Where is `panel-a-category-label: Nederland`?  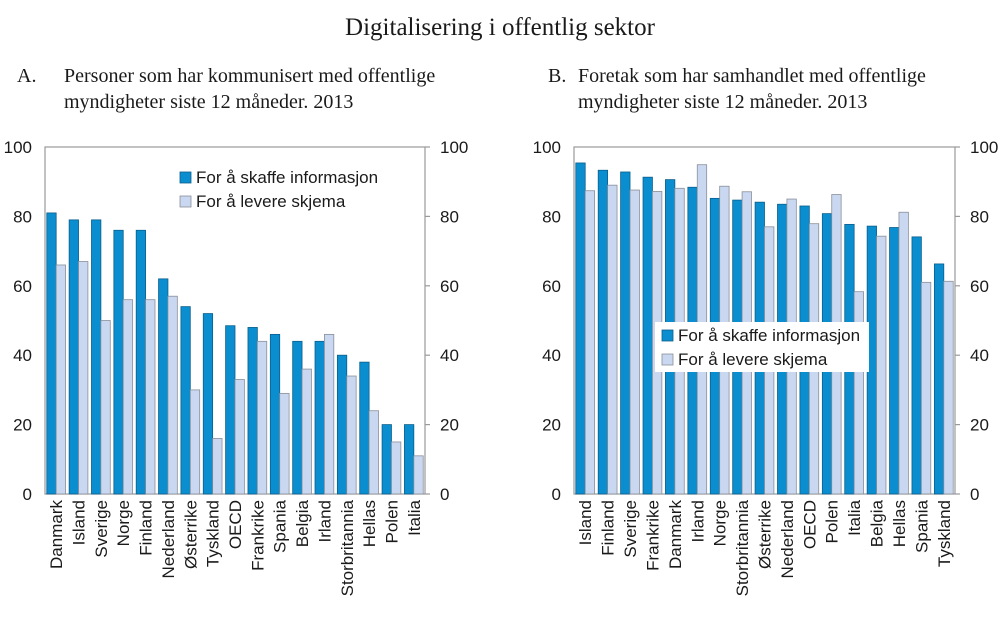
panel-a-category-label: Nederland is located at coordinates (168, 539).